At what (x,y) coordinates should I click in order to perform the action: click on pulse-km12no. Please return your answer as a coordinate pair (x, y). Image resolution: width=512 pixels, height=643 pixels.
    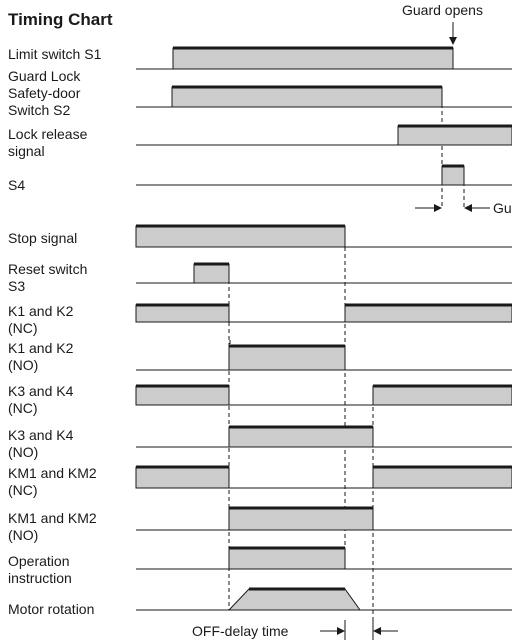
    Looking at the image, I should click on (301, 519).